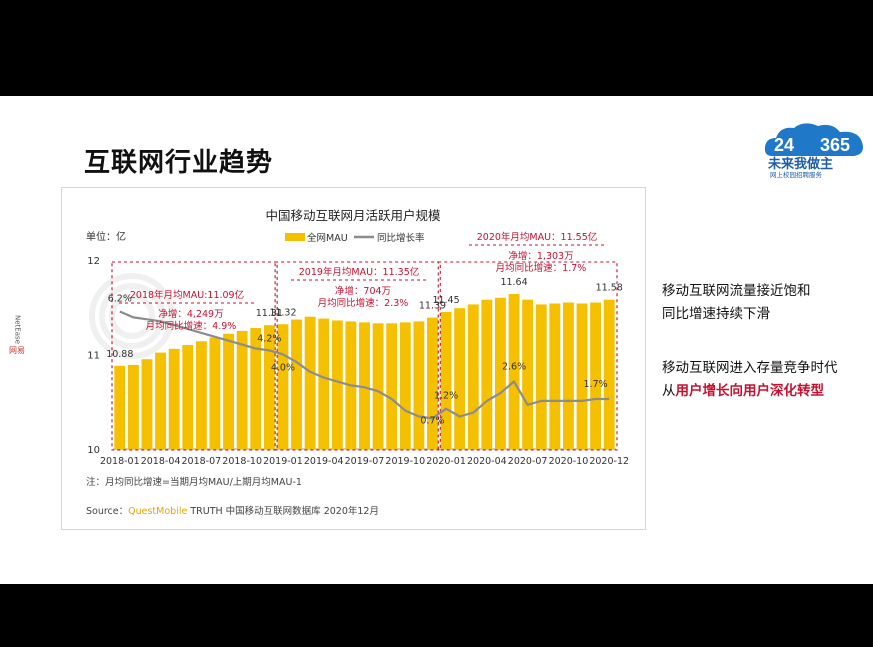  I want to click on annotation-title: 2019年月均MAU：11.35亿, so click(359, 272).